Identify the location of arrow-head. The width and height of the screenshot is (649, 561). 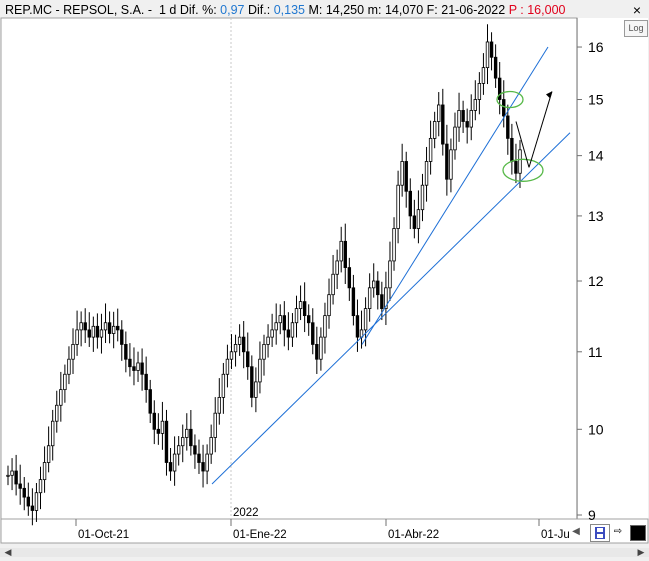
(549, 95).